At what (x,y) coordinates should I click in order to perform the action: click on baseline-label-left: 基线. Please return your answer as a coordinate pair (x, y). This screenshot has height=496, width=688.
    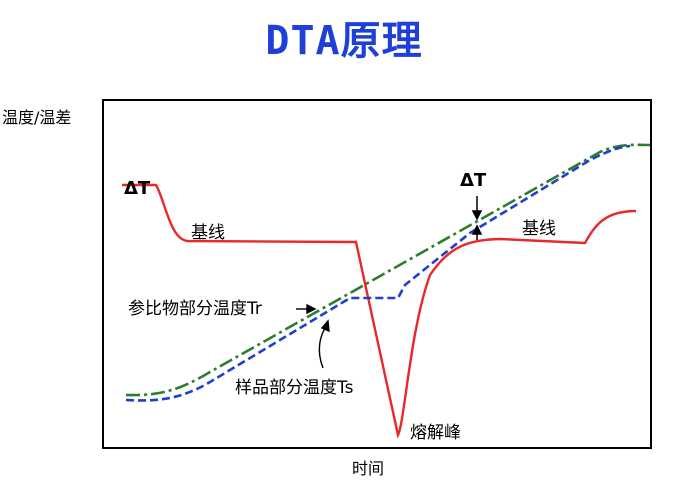
    Looking at the image, I should click on (208, 233).